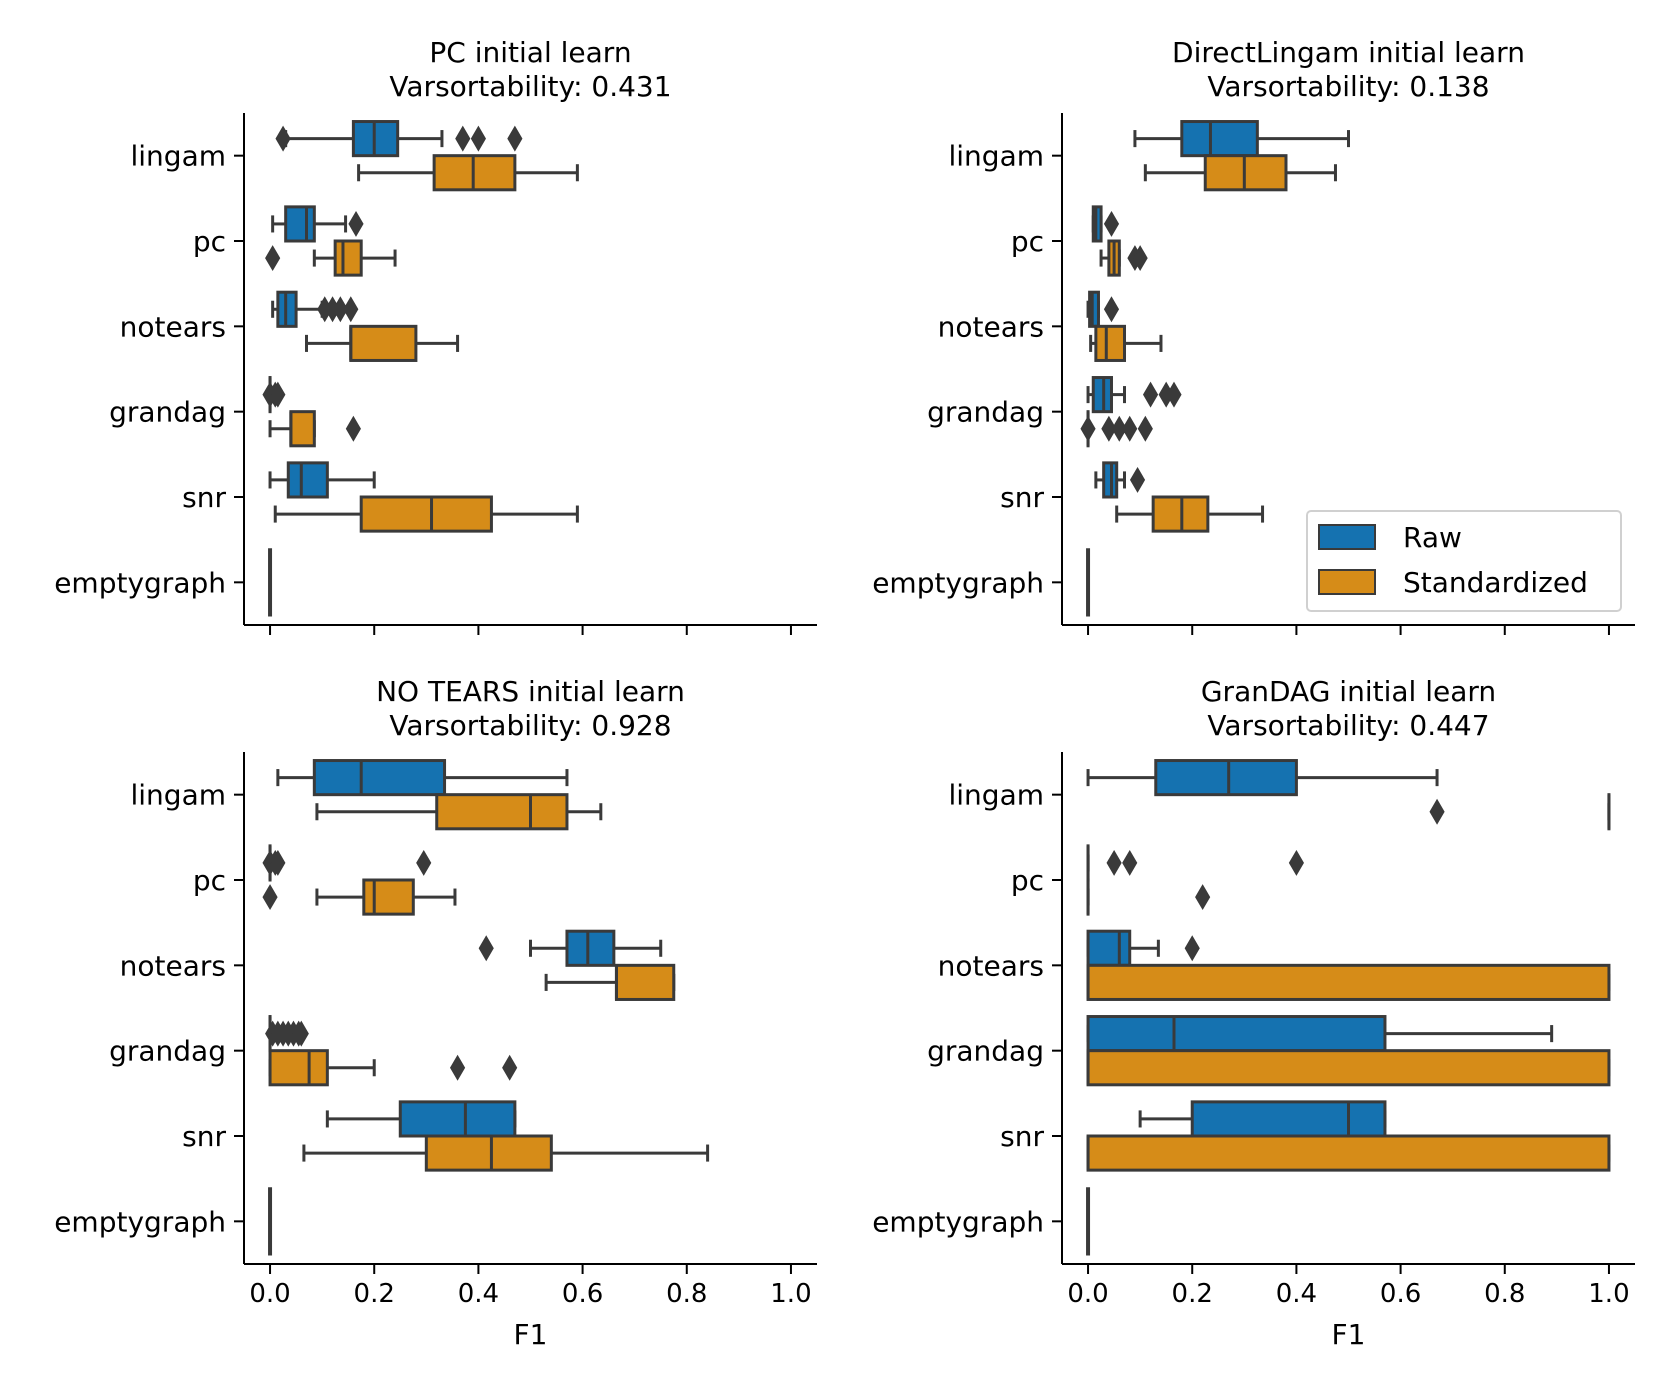  What do you see at coordinates (1134, 395) in the screenshot?
I see `box-raw-grandag` at bounding box center [1134, 395].